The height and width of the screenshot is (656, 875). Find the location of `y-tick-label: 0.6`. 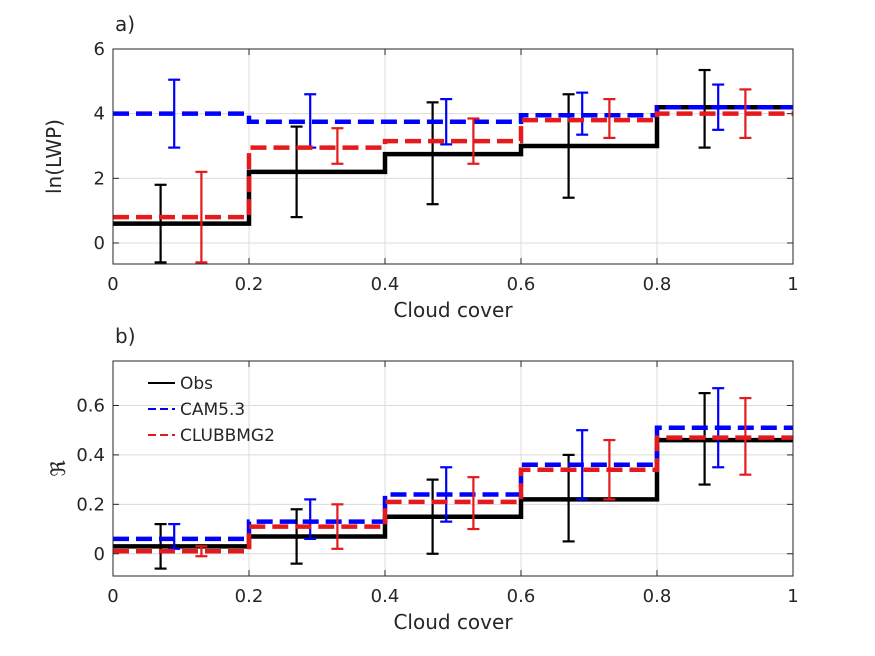

y-tick-label: 0.6 is located at coordinates (90, 405).